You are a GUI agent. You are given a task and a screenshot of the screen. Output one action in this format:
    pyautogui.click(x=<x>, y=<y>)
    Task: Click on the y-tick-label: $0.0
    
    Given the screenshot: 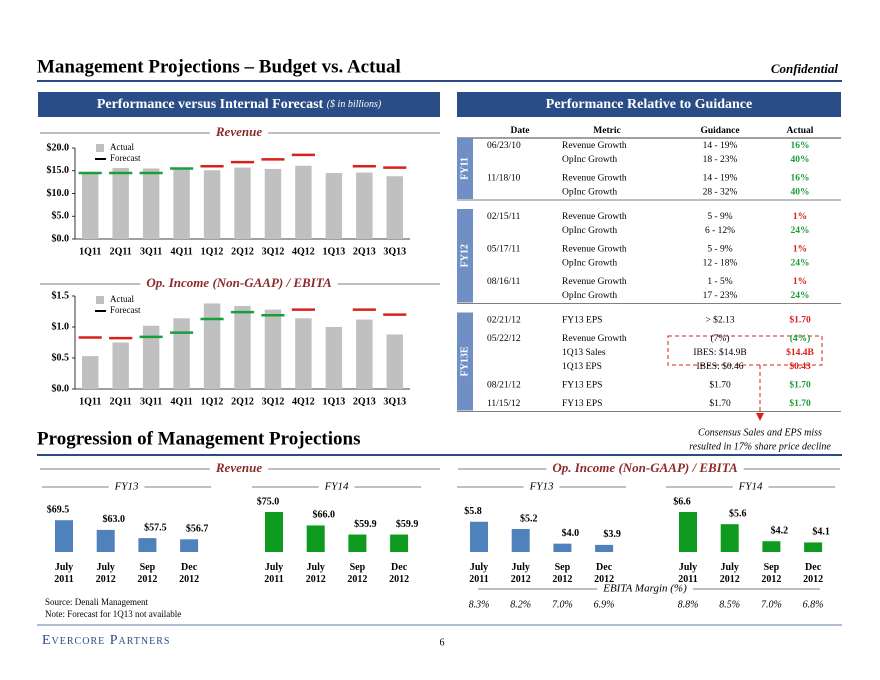 What is the action you would take?
    pyautogui.click(x=61, y=238)
    